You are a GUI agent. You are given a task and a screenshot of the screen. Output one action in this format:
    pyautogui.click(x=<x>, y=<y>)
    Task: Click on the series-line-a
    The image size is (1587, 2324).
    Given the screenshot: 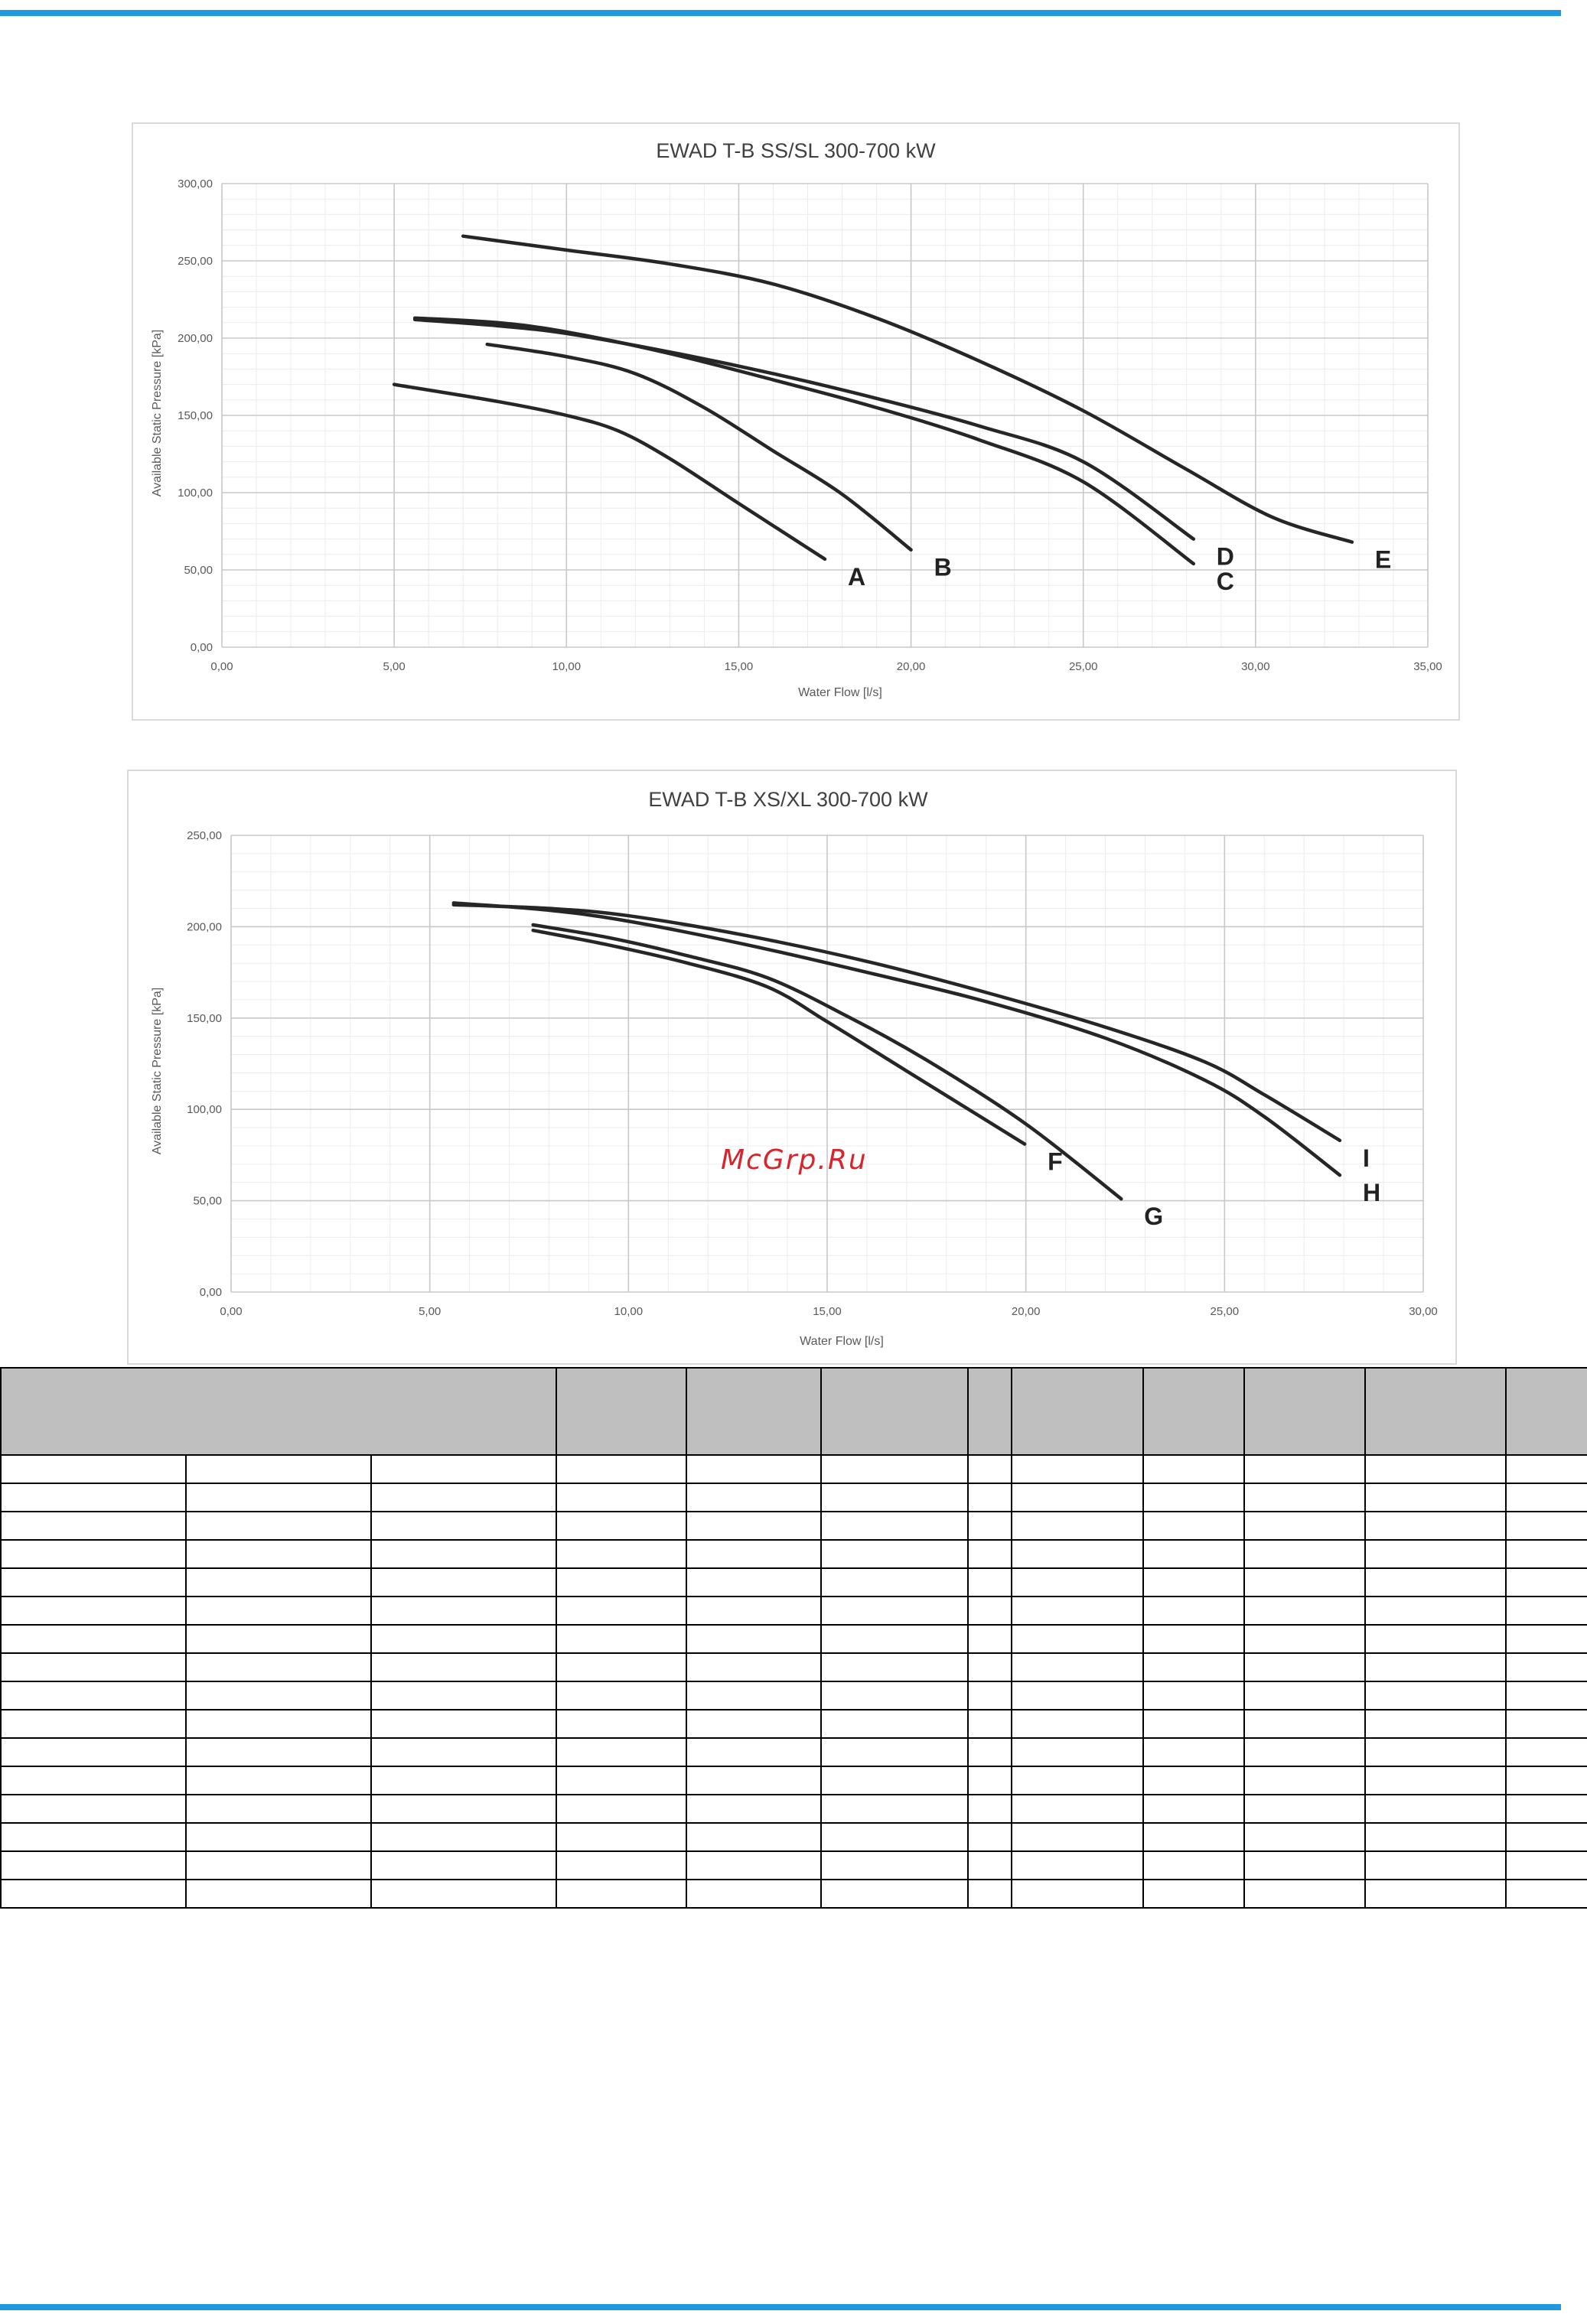 What is the action you would take?
    pyautogui.click(x=609, y=472)
    